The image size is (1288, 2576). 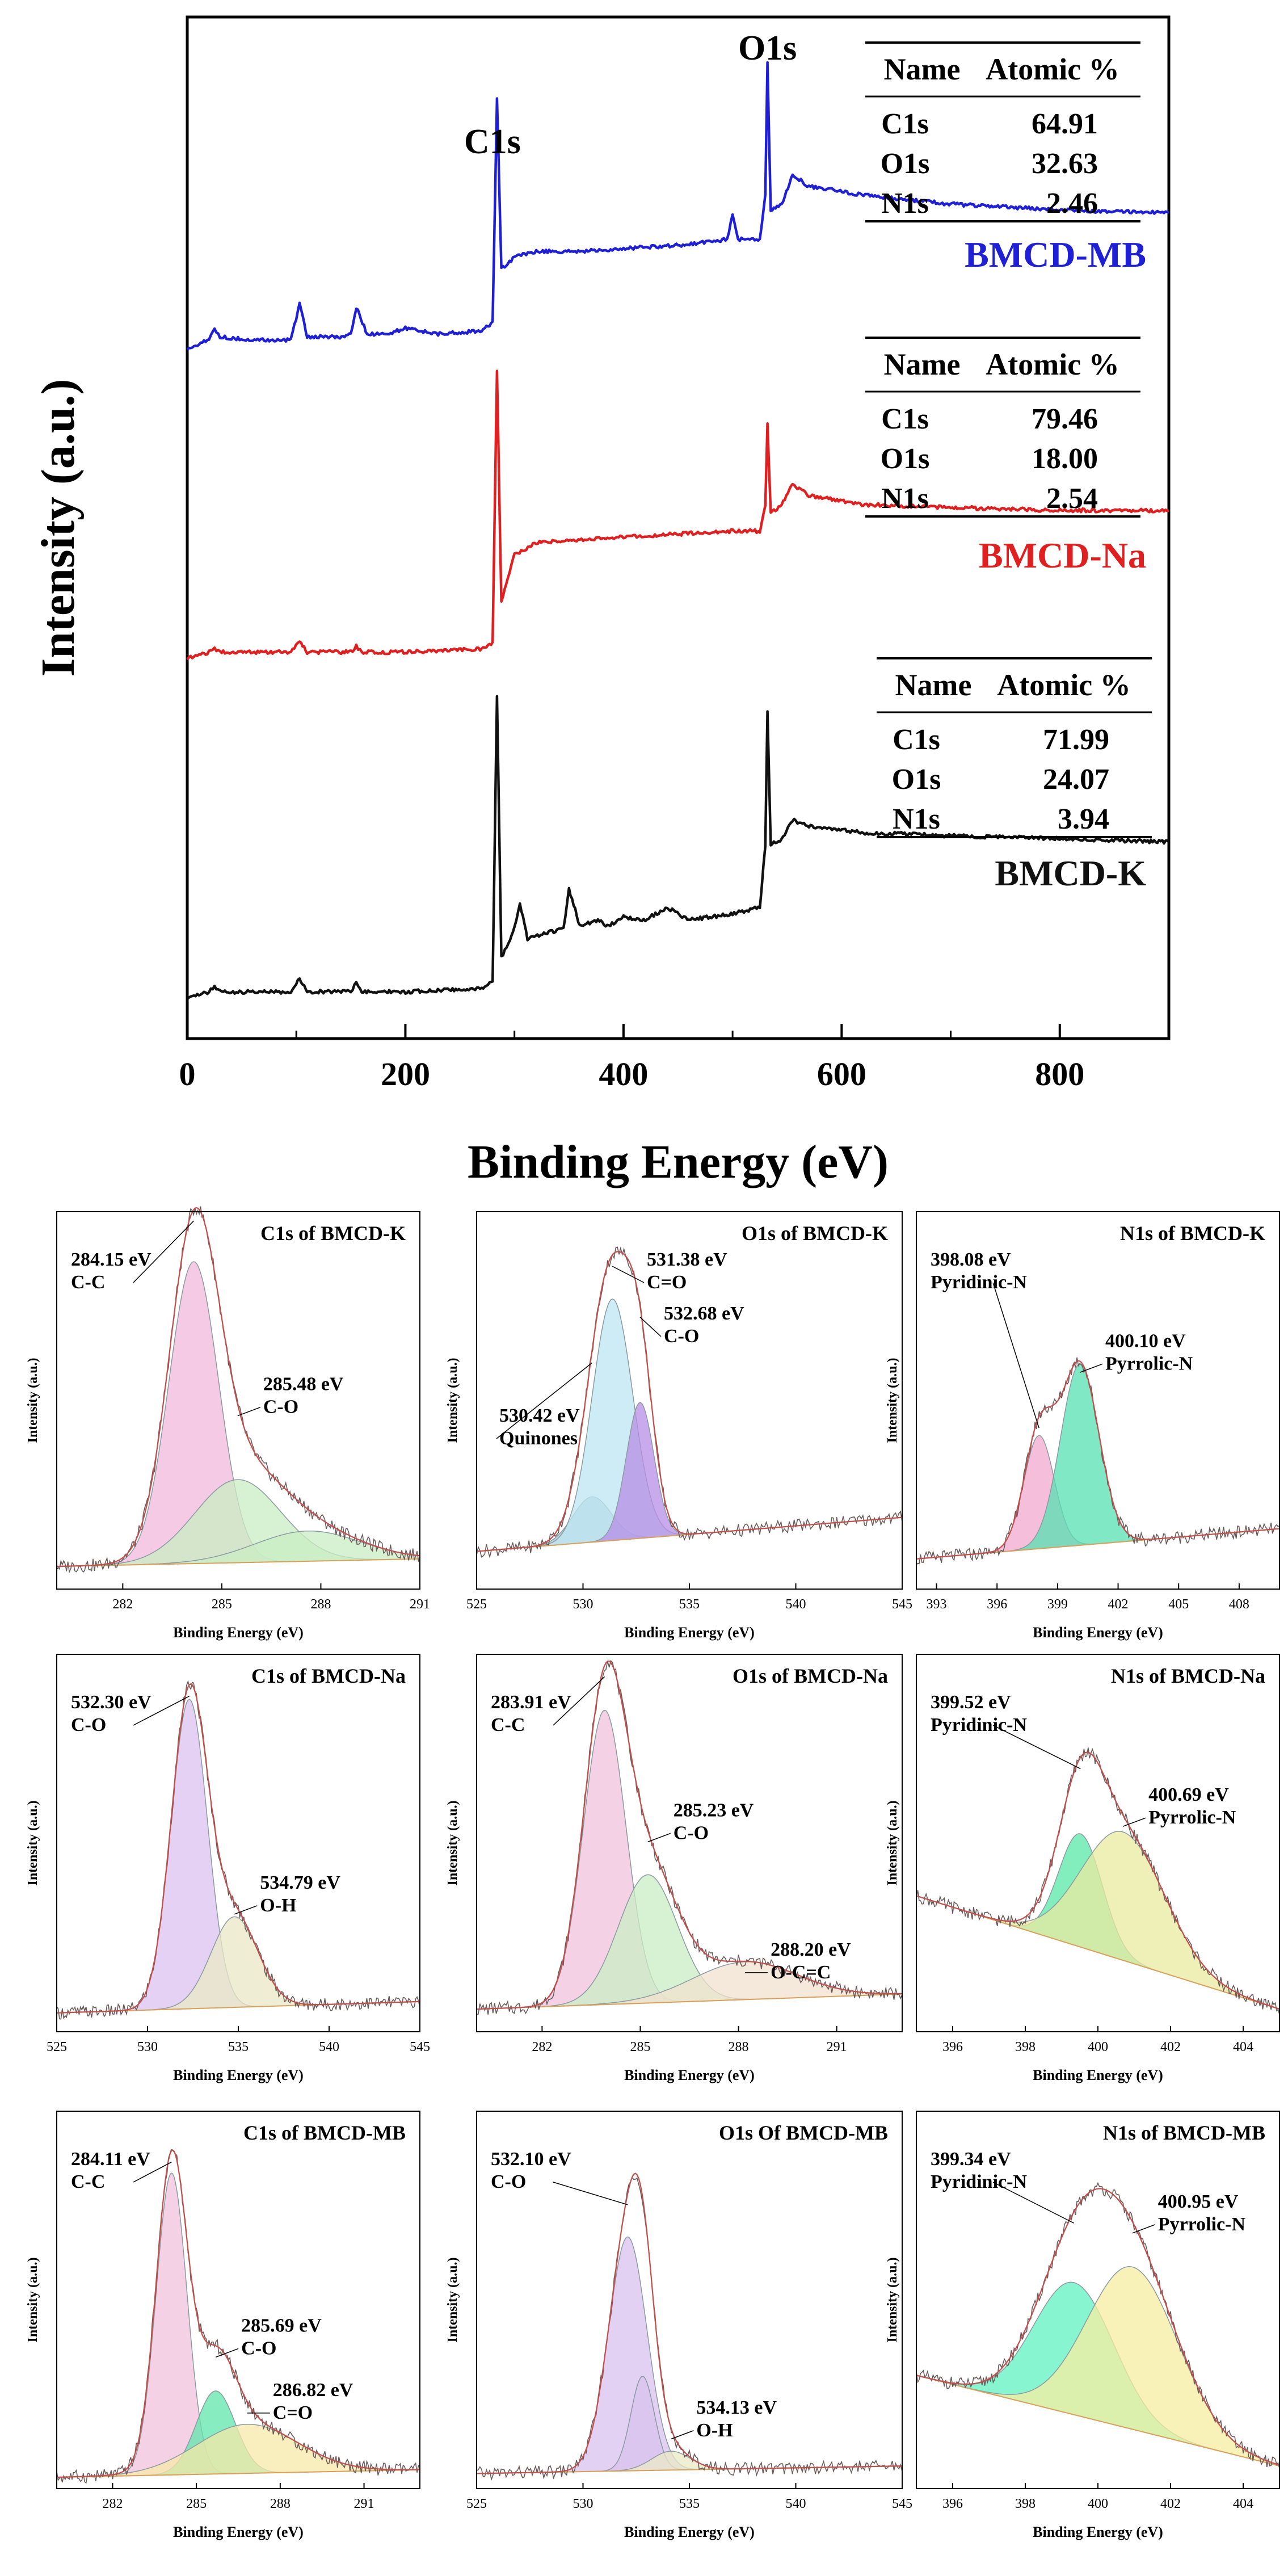 I want to click on survey-series-label: BMCD-Na, so click(x=1062, y=555).